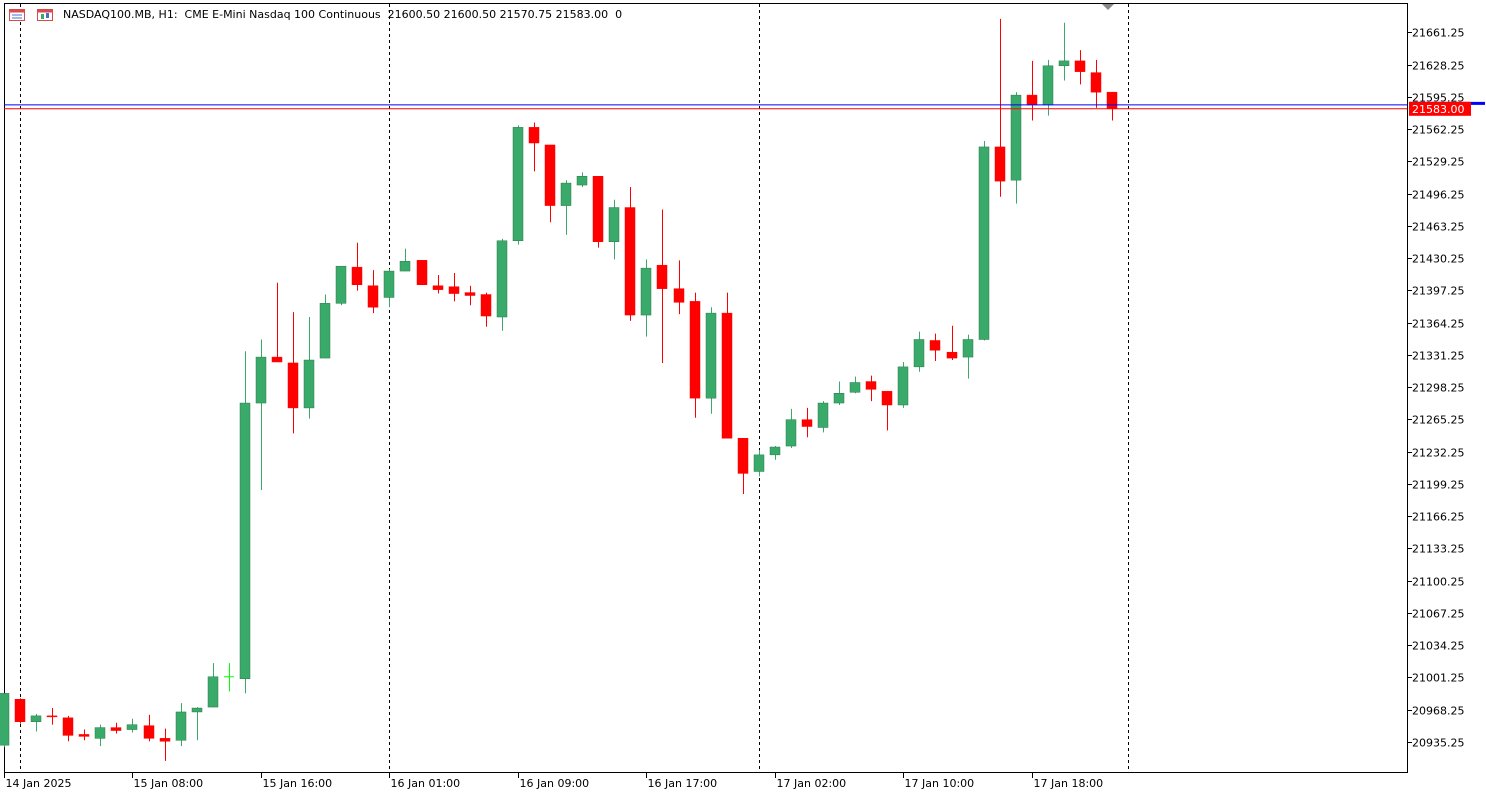  I want to click on y-tick-label: 21430.25, so click(1438, 259).